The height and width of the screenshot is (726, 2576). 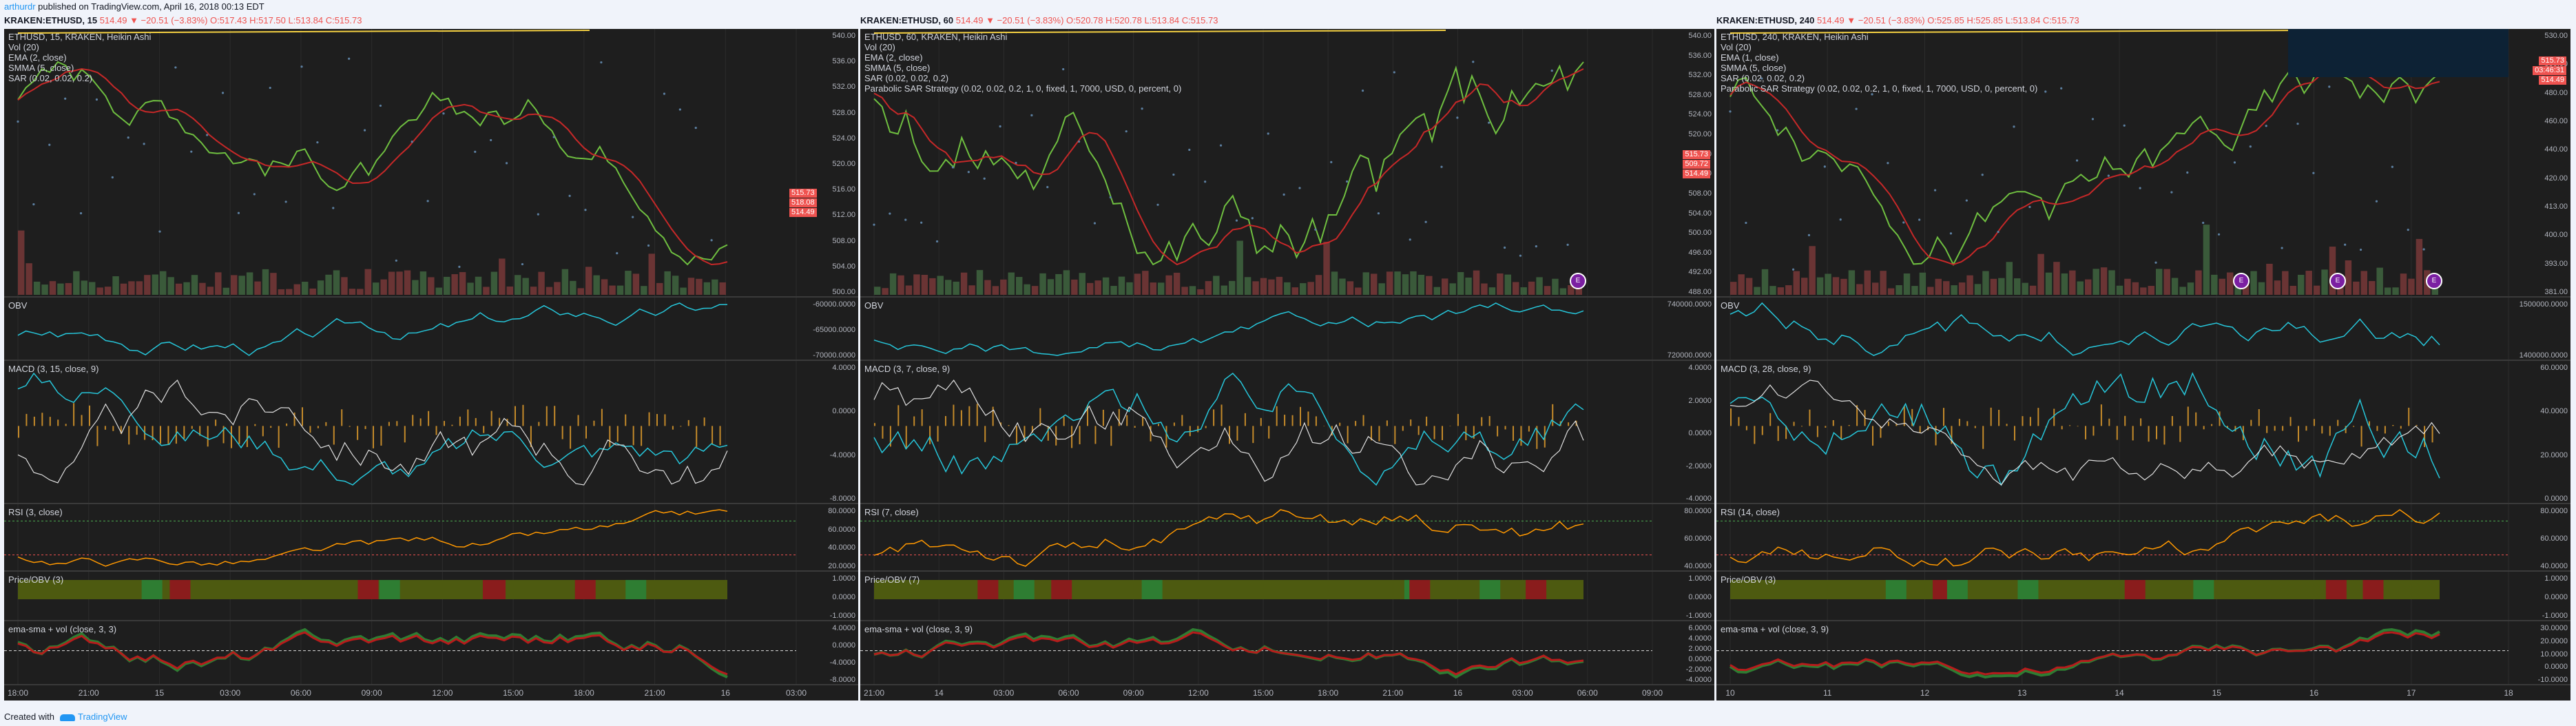 What do you see at coordinates (1750, 57) in the screenshot?
I see `main-legend-label: EMA (1, close)` at bounding box center [1750, 57].